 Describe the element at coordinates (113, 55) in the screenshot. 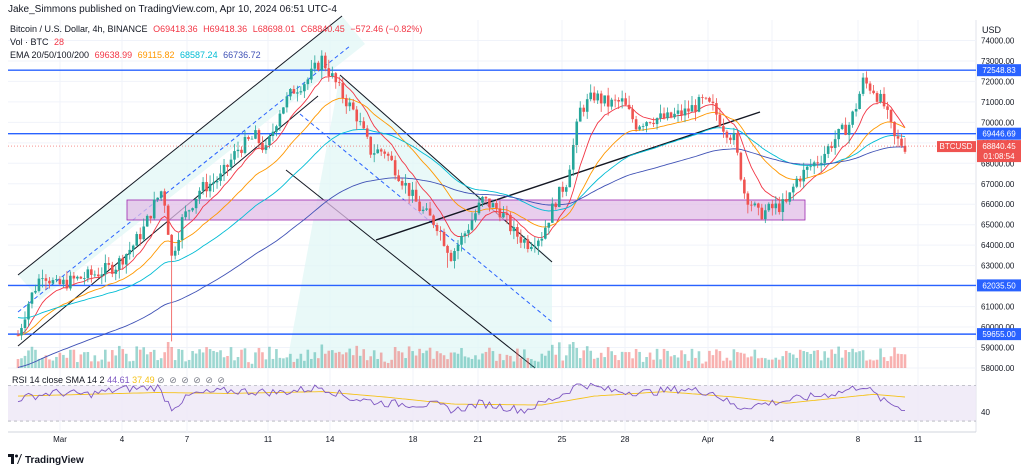

I see `ema20-value: 69638.99` at that location.